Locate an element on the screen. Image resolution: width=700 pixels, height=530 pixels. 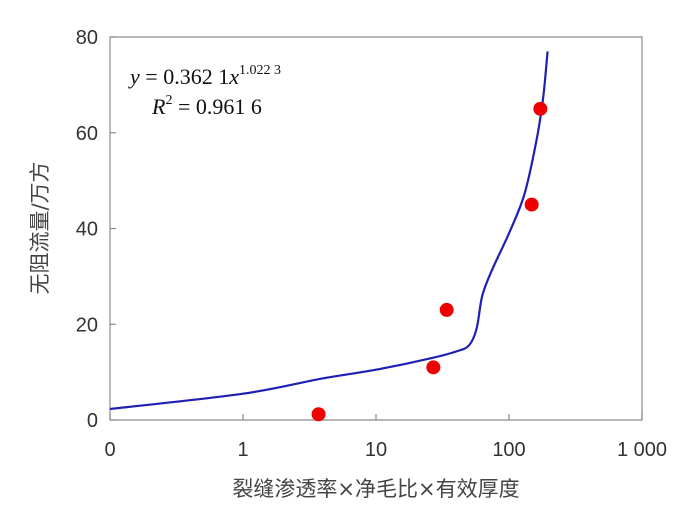
y-axis-title: 无阻流量/万方 is located at coordinates (40, 227).